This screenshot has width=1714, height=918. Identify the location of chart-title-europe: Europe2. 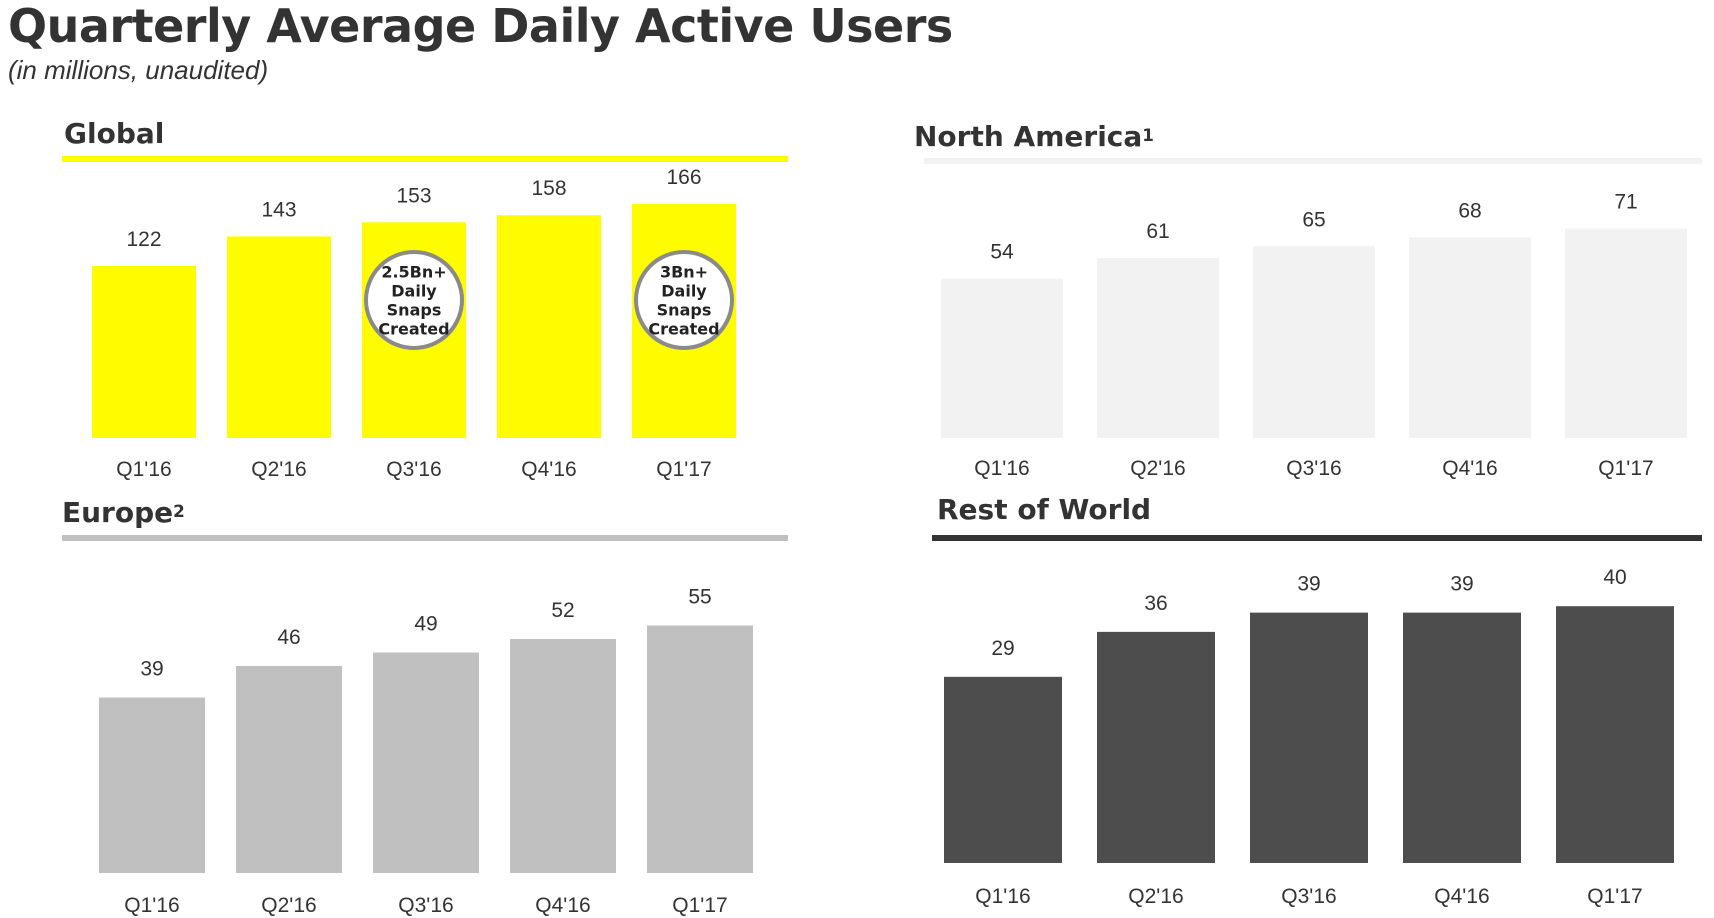
(123, 512).